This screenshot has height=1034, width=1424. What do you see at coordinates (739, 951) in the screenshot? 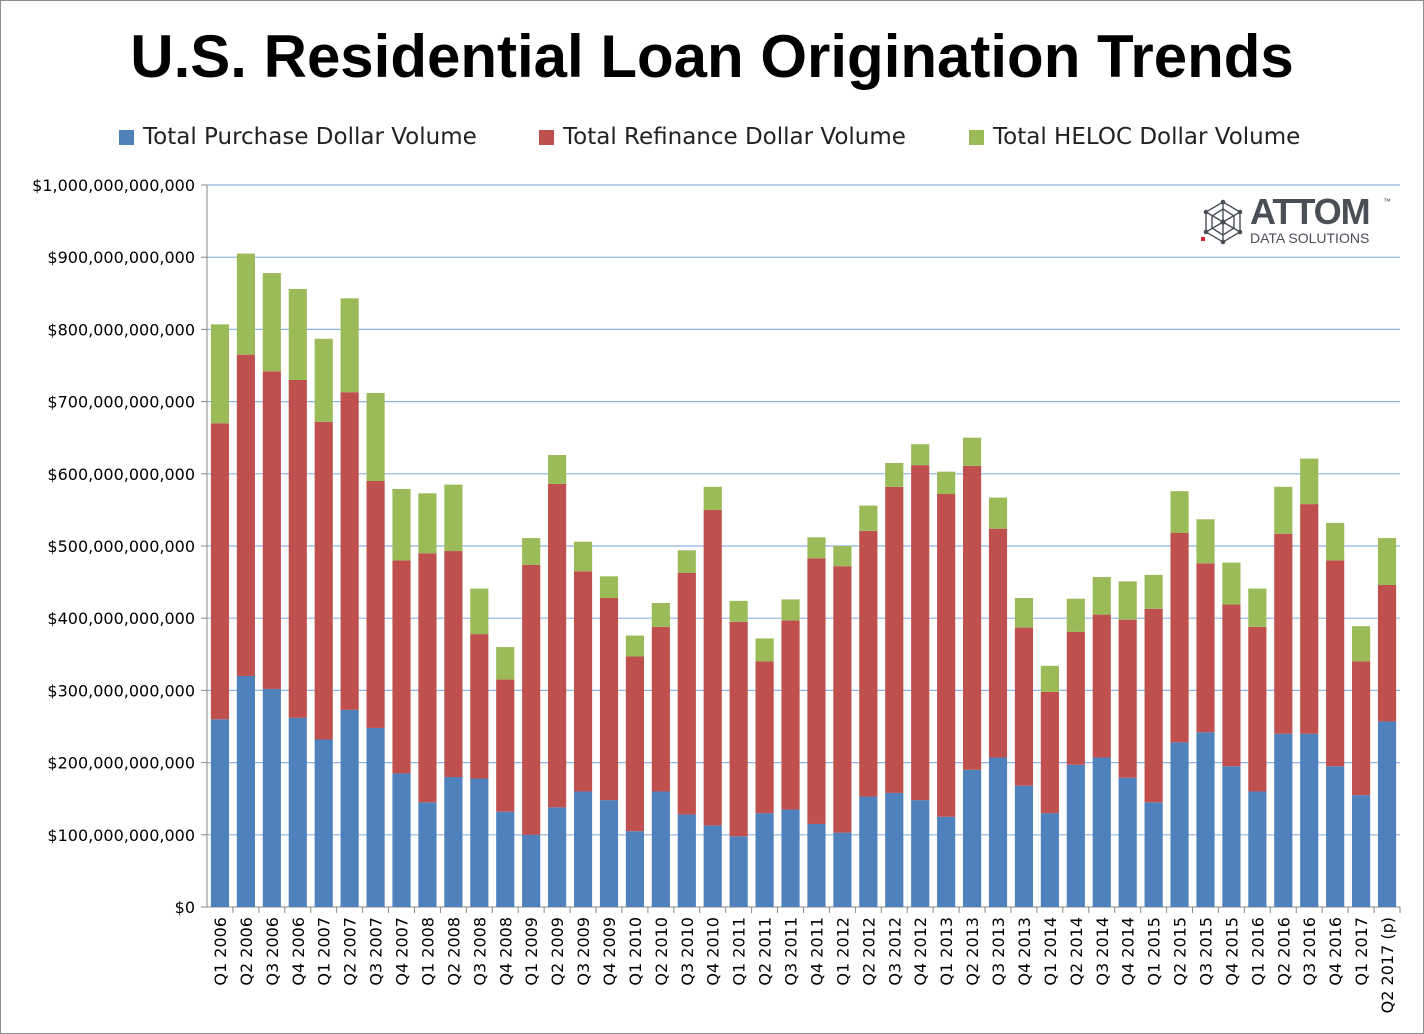
I see `x-tick-label: Q1 2011` at bounding box center [739, 951].